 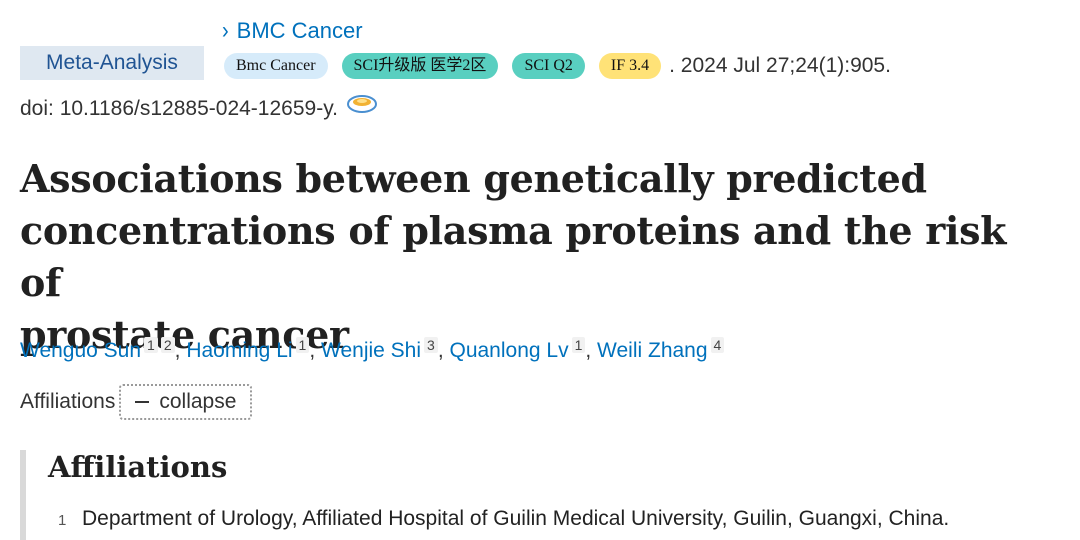 What do you see at coordinates (509, 350) in the screenshot?
I see `author-link: Quanlong Lv` at bounding box center [509, 350].